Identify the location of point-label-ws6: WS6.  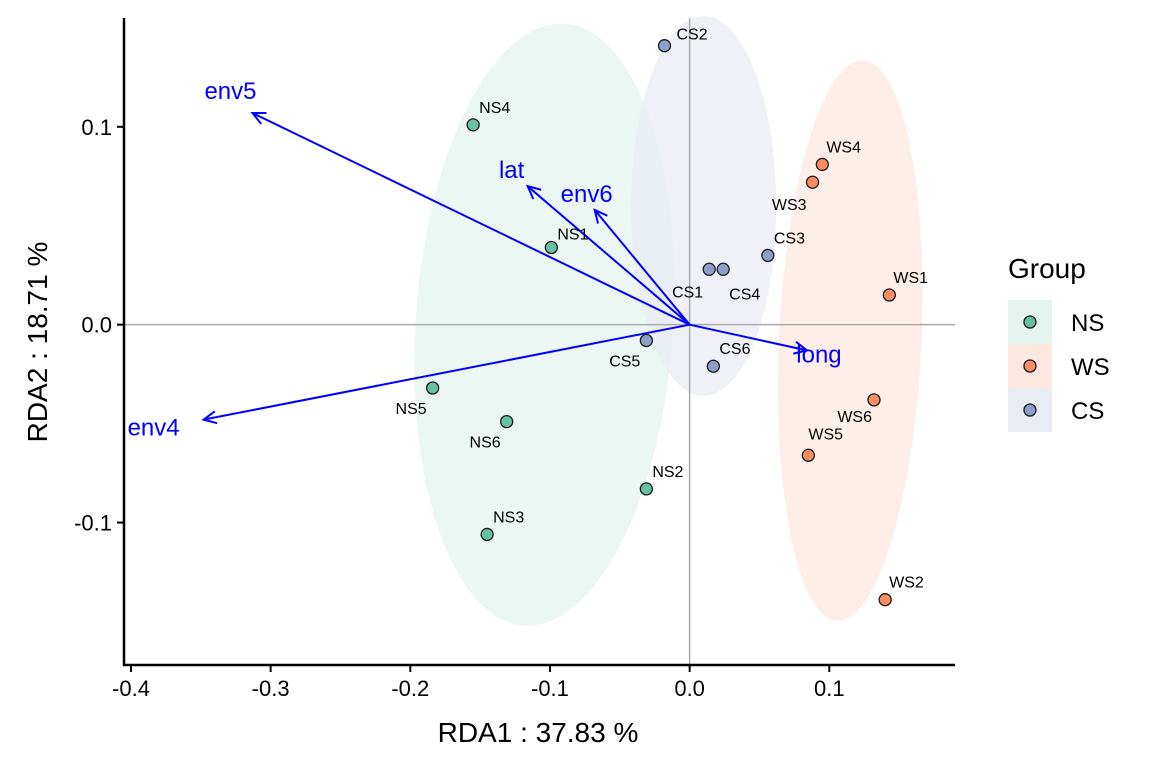
(854, 417).